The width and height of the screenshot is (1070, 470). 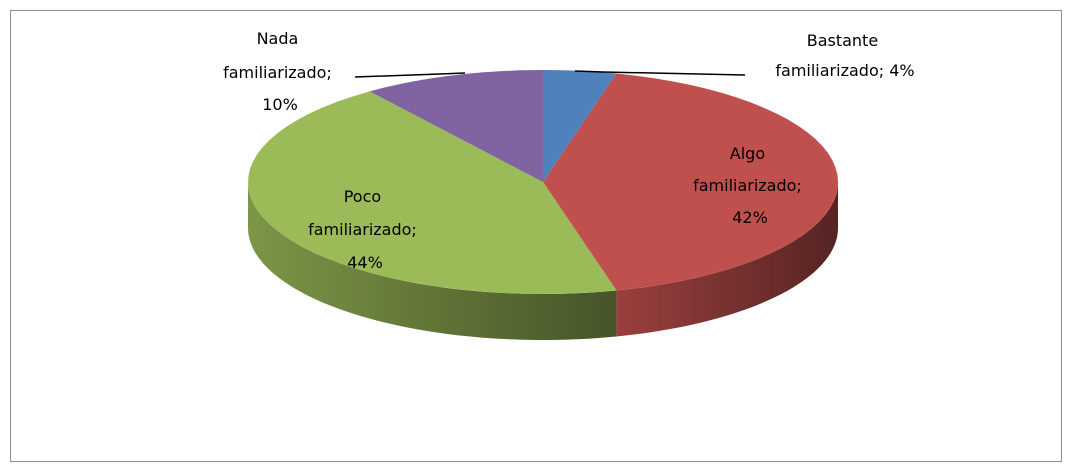 I want to click on data-label: Algo familiarizado; 42%, so click(x=750, y=185).